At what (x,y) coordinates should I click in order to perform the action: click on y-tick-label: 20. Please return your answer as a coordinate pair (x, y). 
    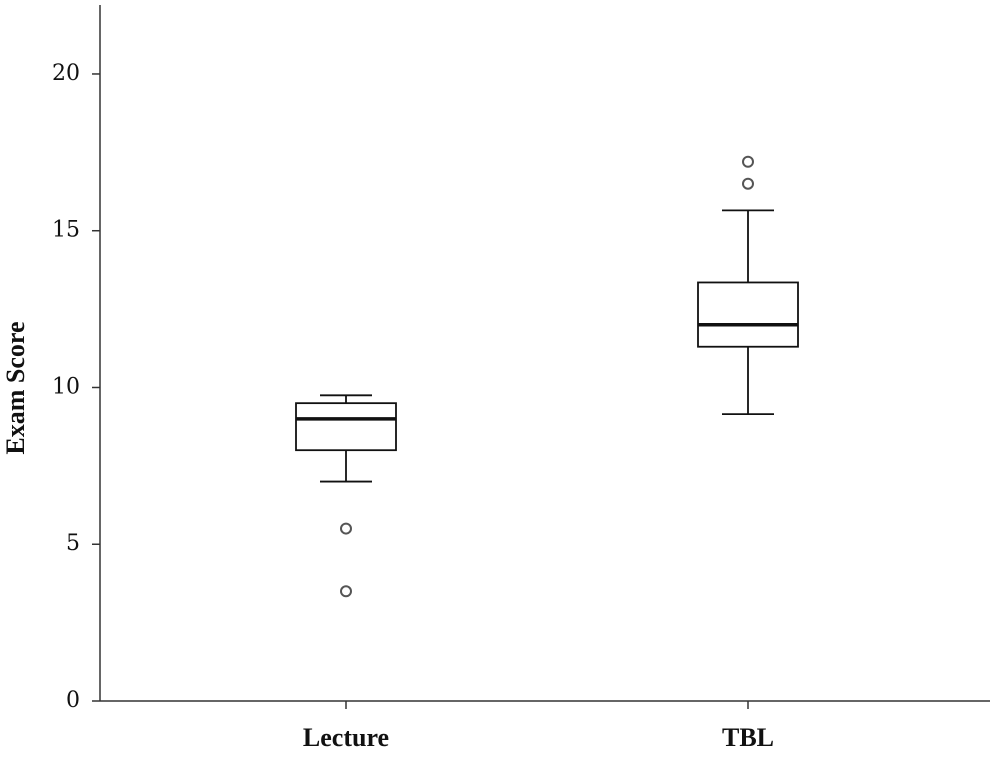
    Looking at the image, I should click on (66, 73).